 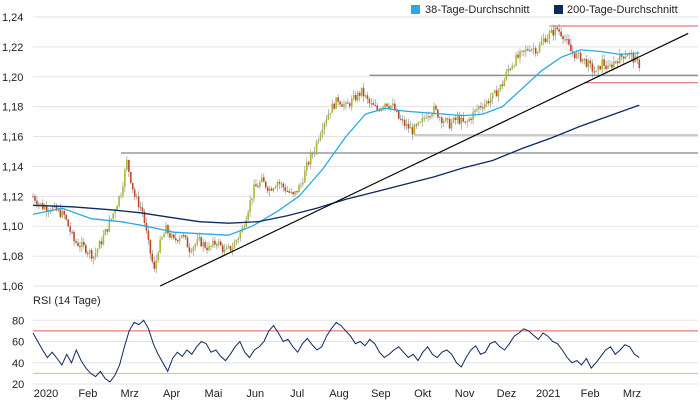 What do you see at coordinates (465, 394) in the screenshot?
I see `x-tick-10: Nov` at bounding box center [465, 394].